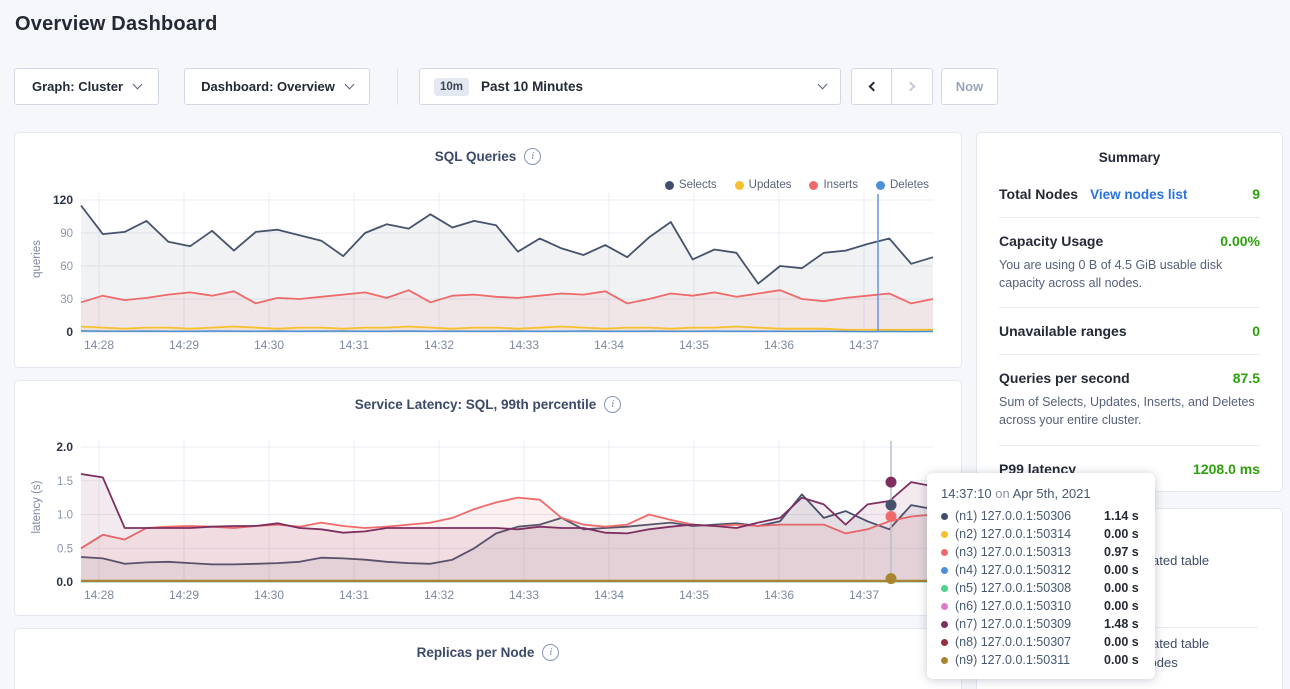 The image size is (1290, 689). I want to click on svg-text: 90, so click(66, 234).